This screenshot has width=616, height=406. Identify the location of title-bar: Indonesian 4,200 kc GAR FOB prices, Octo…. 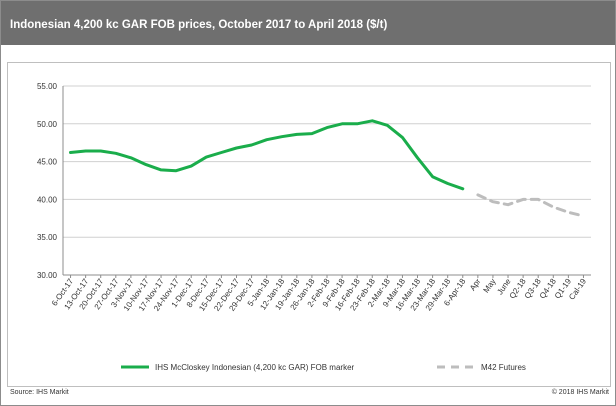
(308, 23).